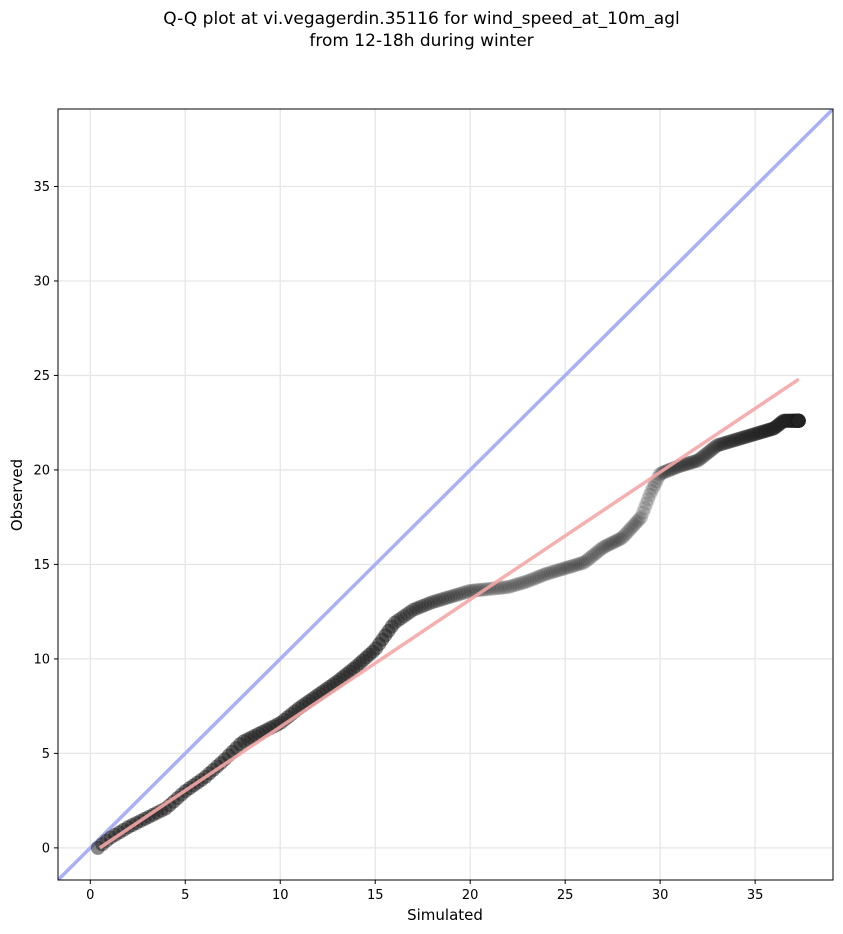  Describe the element at coordinates (565, 895) in the screenshot. I see `x-tick-label: 25` at that location.